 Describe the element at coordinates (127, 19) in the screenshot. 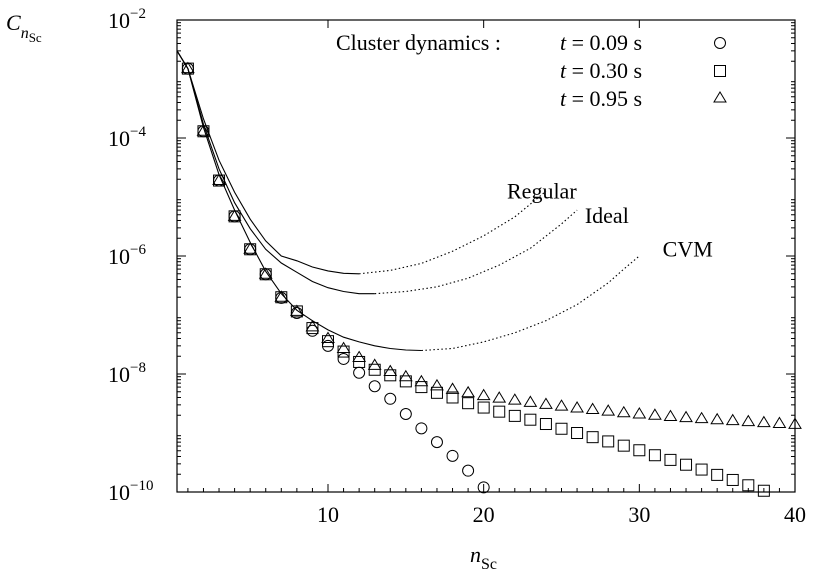

I see `y-tick-label: 10⁻²` at that location.